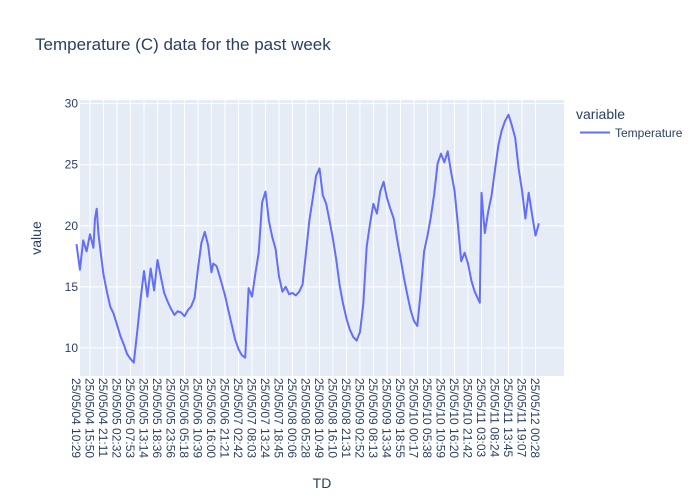 This screenshot has height=500, width=700. What do you see at coordinates (319, 418) in the screenshot?
I see `x-tick-label: 25/05/08 10:49` at bounding box center [319, 418].